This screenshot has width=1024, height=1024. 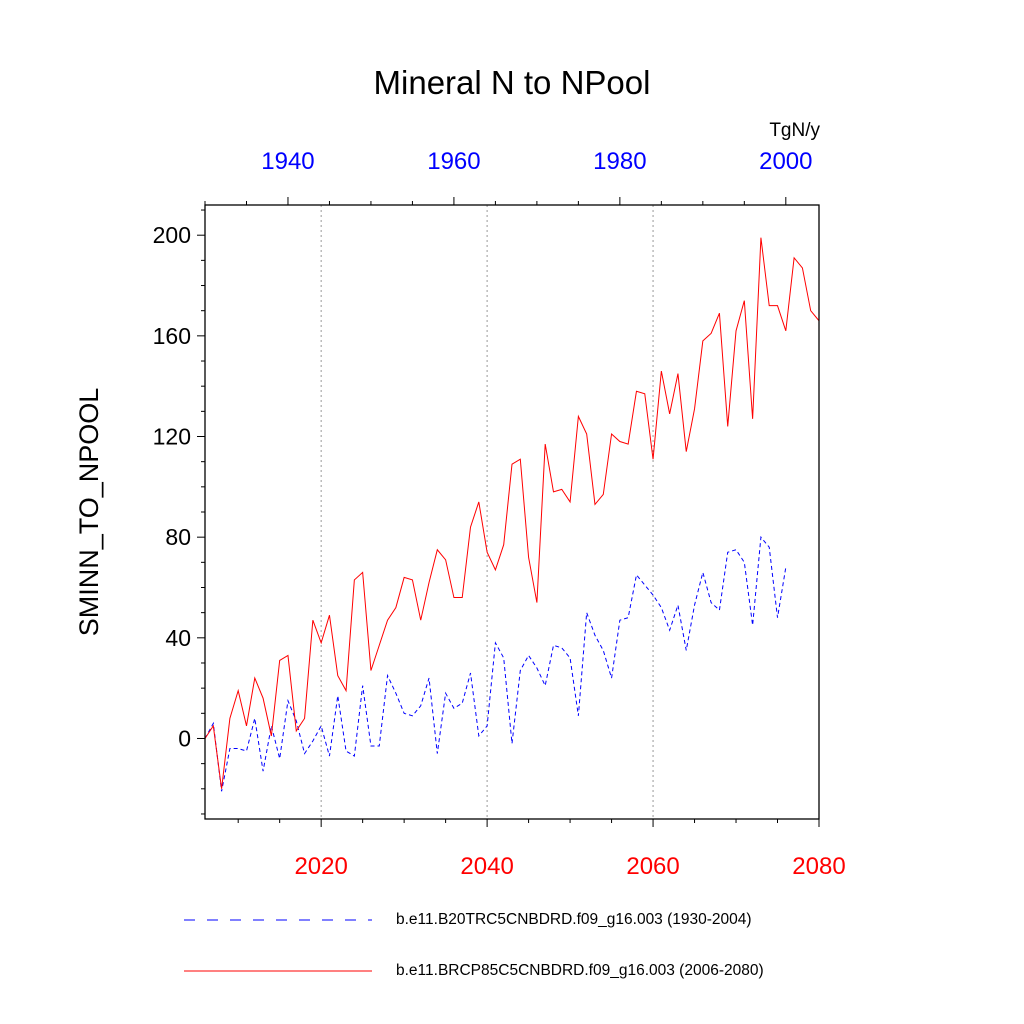 I want to click on bottom-tick-label: 2080, so click(x=818, y=866).